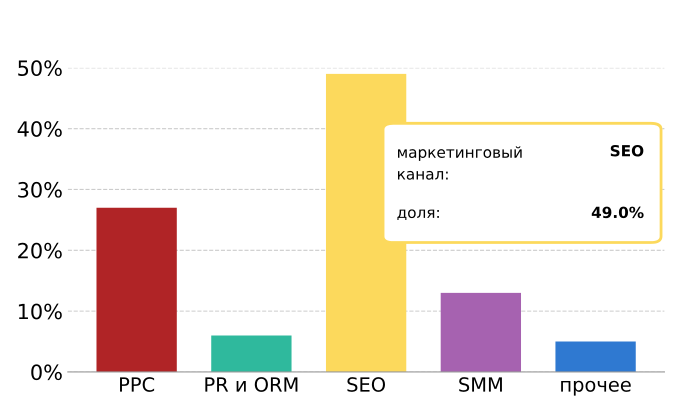  Describe the element at coordinates (480, 384) in the screenshot. I see `x-tick-label: SMM` at that location.